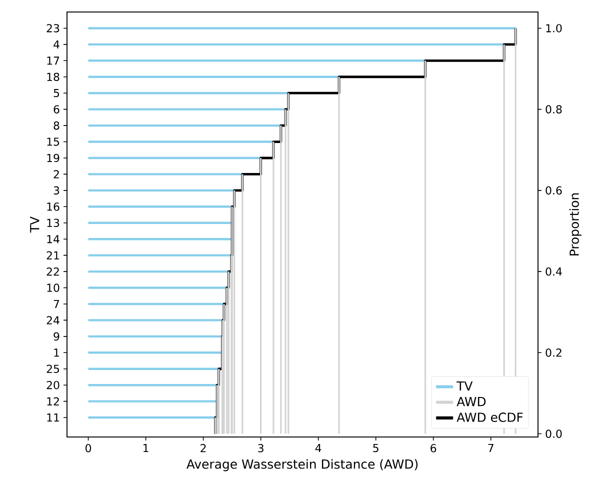 Image resolution: width=601 pixels, height=487 pixels. What do you see at coordinates (554, 271) in the screenshot?
I see `y-tick-label: 0.4` at bounding box center [554, 271].